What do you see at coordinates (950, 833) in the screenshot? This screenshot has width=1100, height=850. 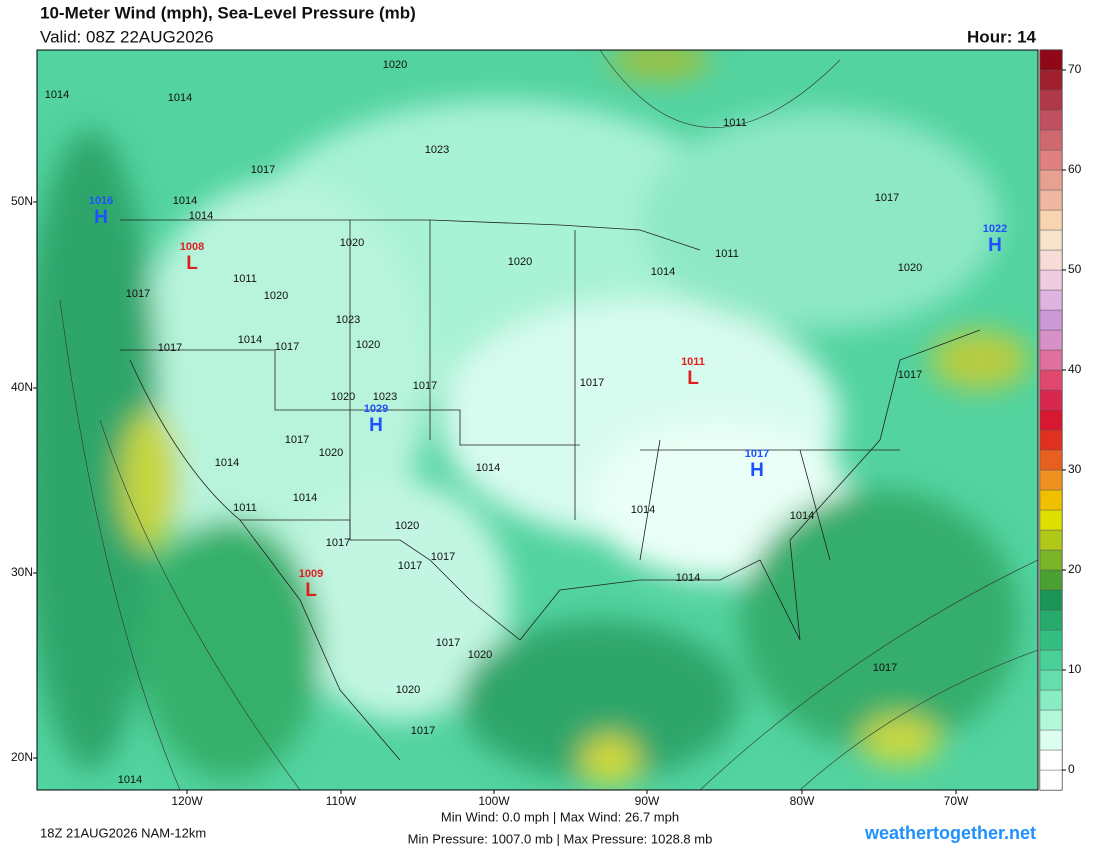 I see `site-name: weathertogether.net` at bounding box center [950, 833].